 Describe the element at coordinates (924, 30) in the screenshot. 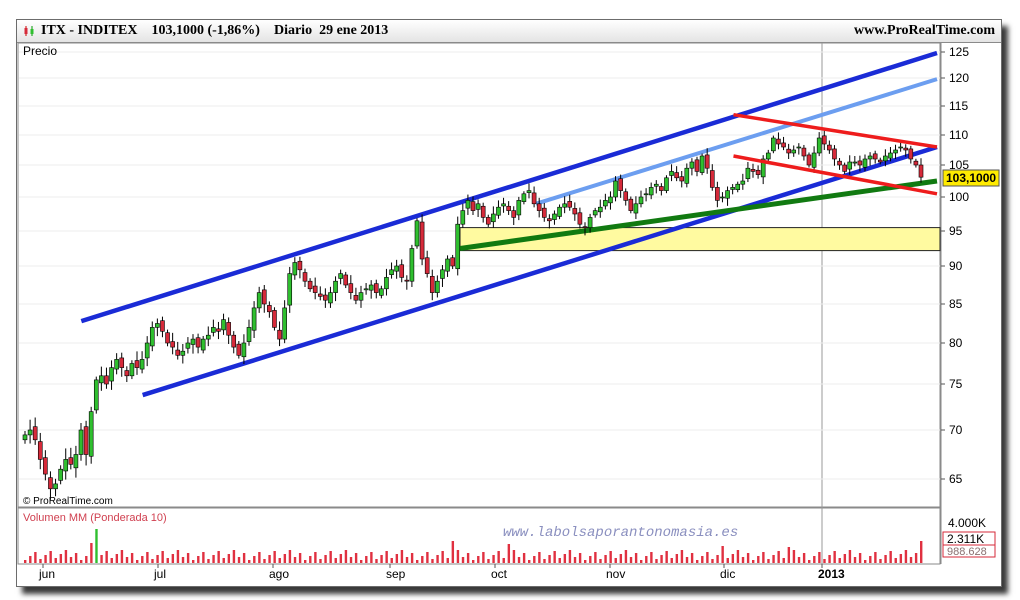

I see `site-url: www.ProRealTime.com` at that location.